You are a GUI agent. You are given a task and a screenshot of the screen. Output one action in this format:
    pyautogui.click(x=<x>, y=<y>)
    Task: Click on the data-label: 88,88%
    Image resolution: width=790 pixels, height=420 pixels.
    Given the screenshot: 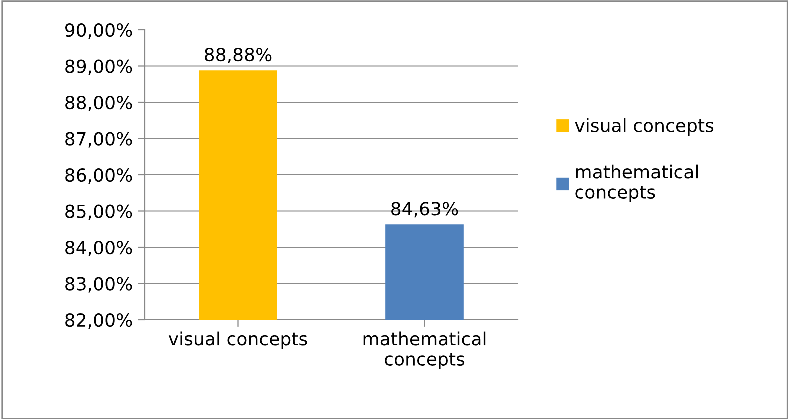 What is the action you would take?
    pyautogui.click(x=238, y=56)
    